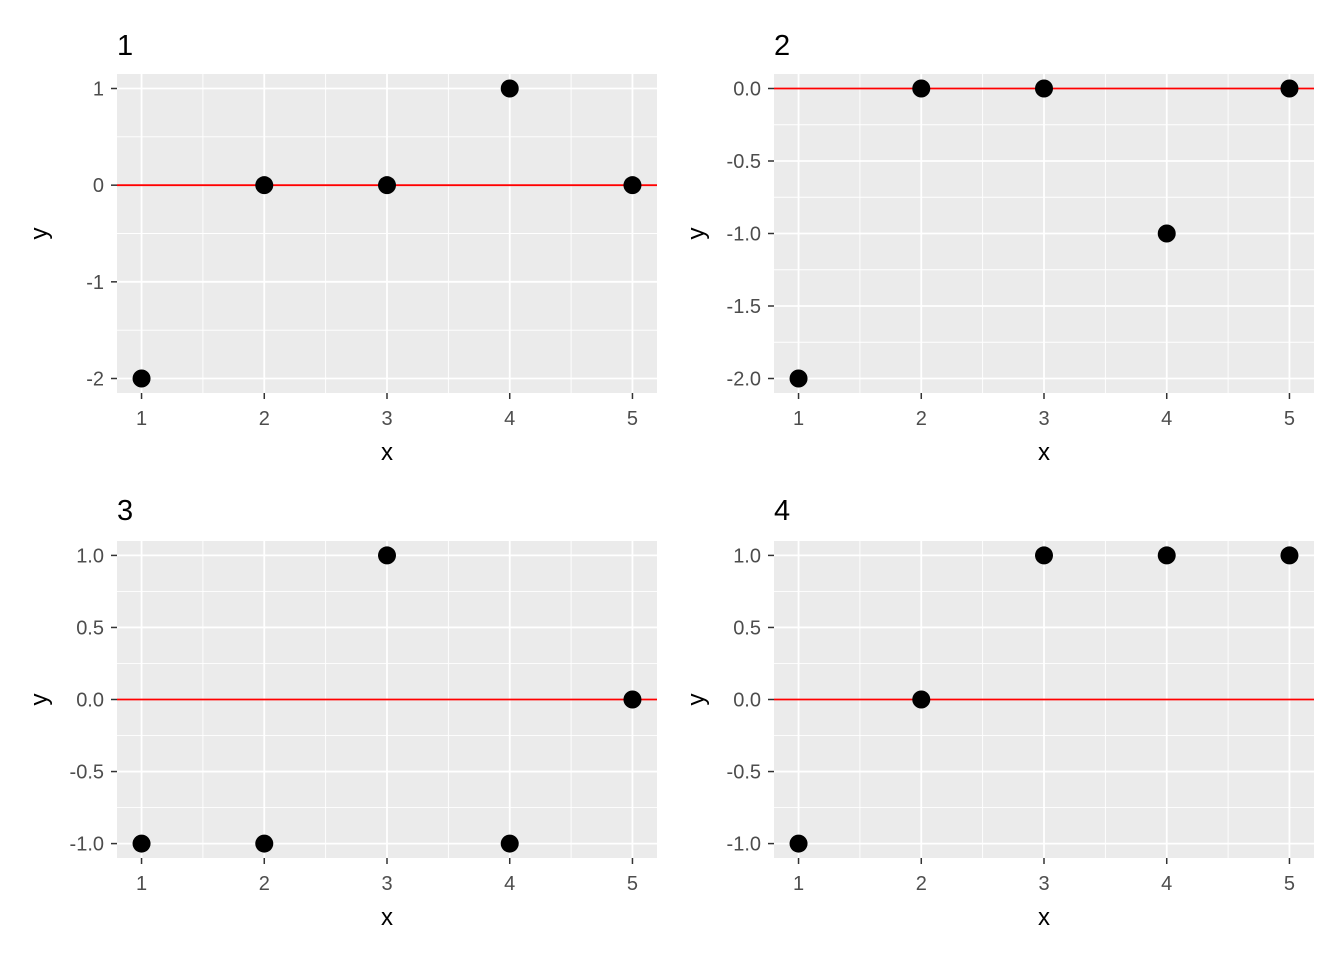 The width and height of the screenshot is (1344, 960). Describe the element at coordinates (744, 307) in the screenshot. I see `y-tick-label: -1.5` at that location.